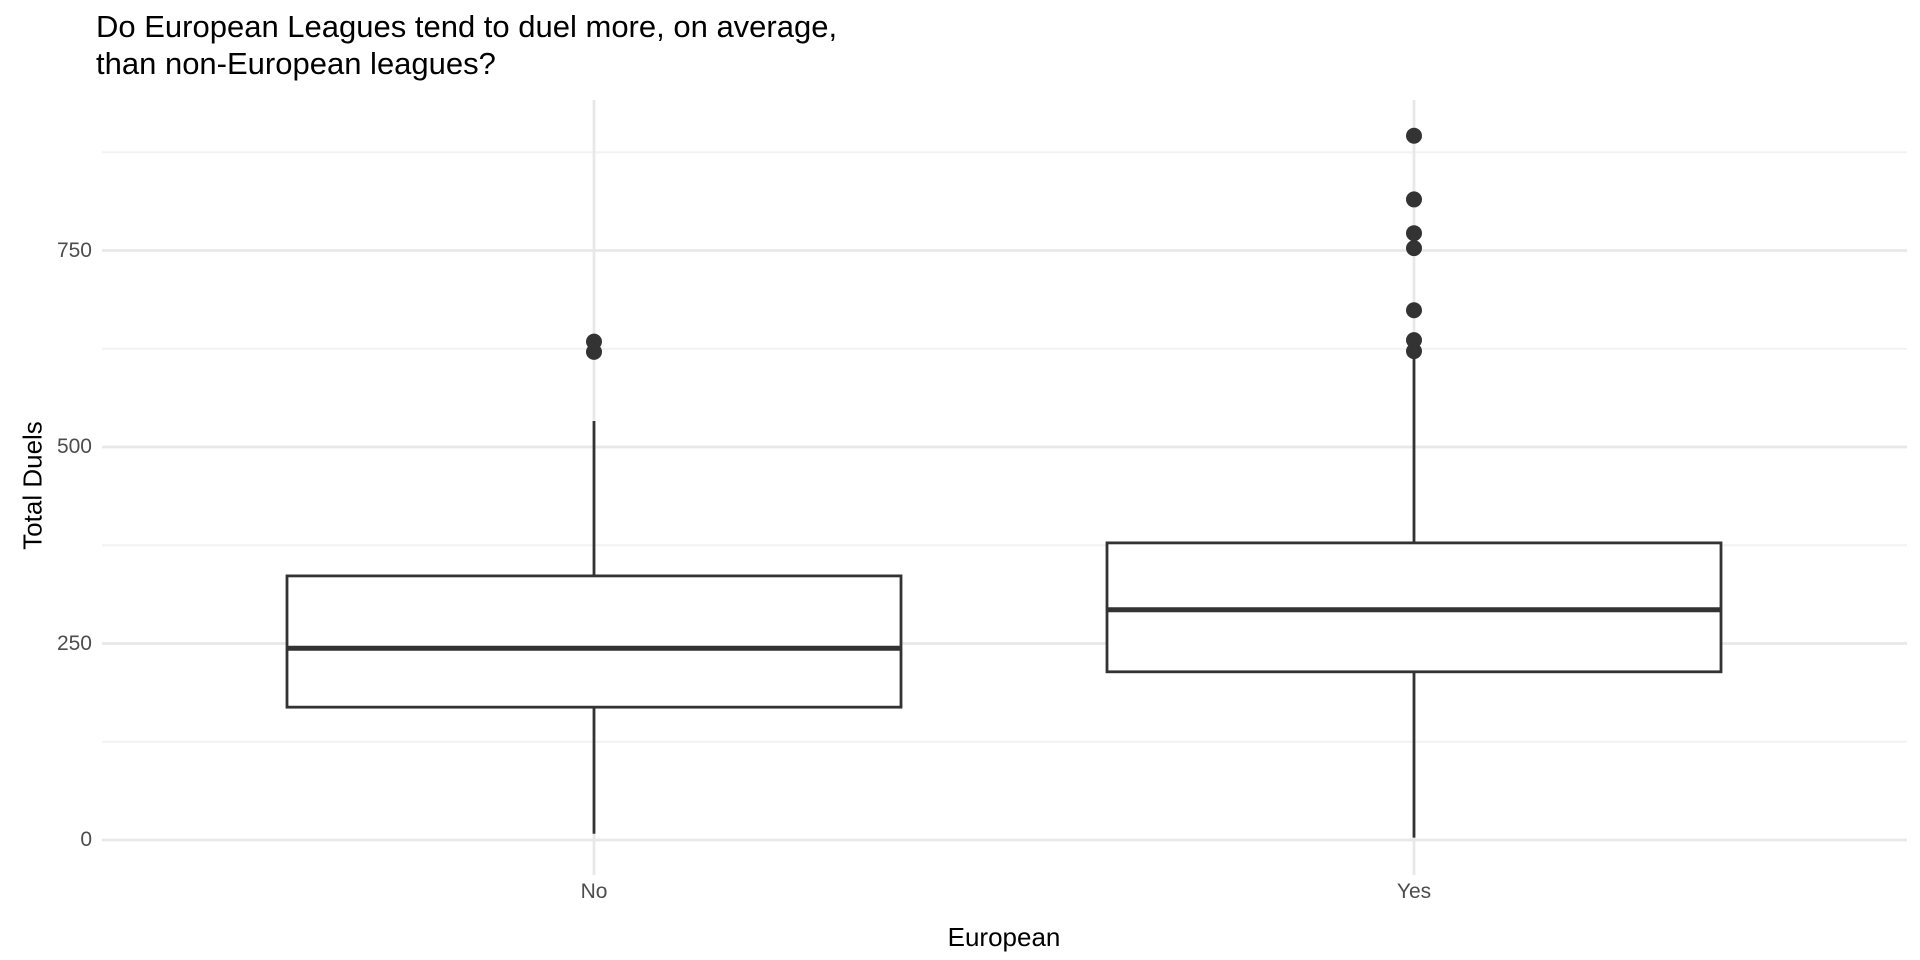  Describe the element at coordinates (74, 643) in the screenshot. I see `y-tick-label-250: 250` at that location.